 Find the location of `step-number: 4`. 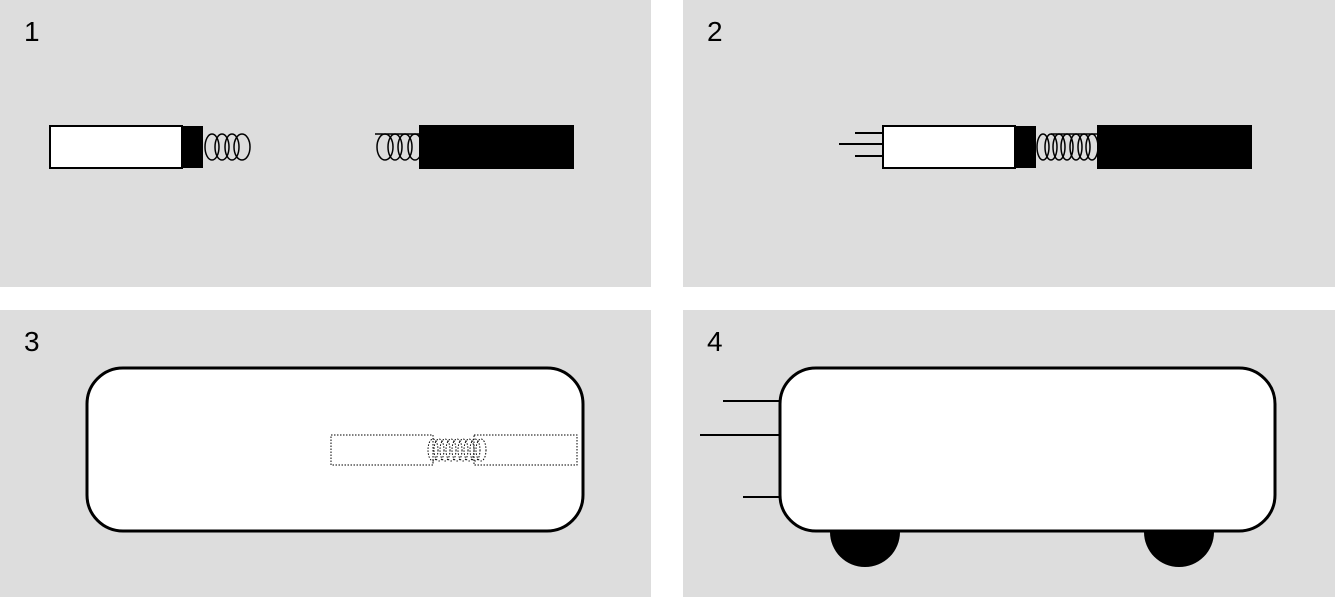

step-number: 4 is located at coordinates (715, 341).